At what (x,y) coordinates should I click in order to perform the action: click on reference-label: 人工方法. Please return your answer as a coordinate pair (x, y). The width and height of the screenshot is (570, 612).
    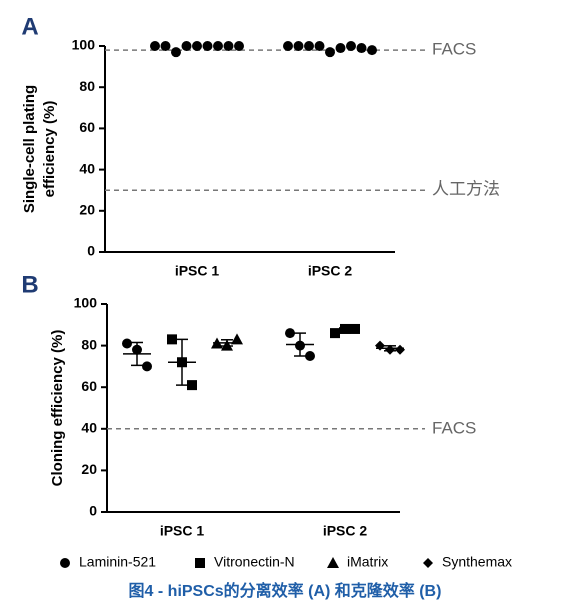
    Looking at the image, I should click on (466, 189).